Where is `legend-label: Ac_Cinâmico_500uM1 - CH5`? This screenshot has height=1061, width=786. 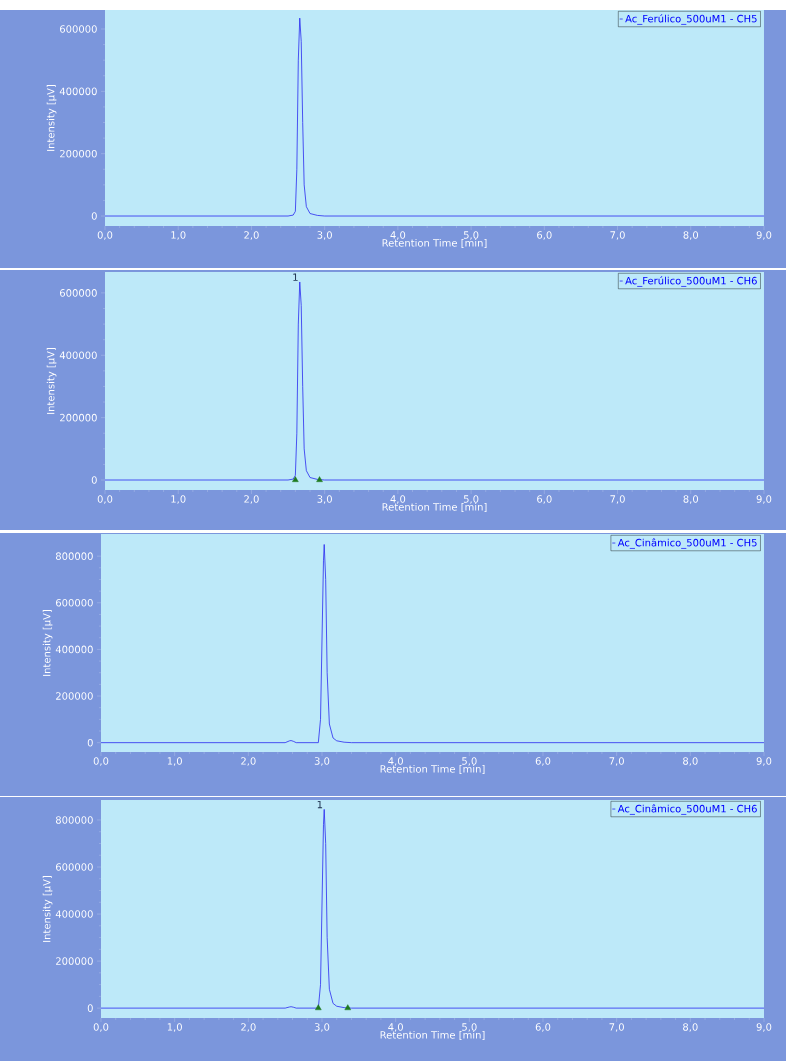 legend-label: Ac_Cinâmico_500uM1 - CH5 is located at coordinates (687, 543).